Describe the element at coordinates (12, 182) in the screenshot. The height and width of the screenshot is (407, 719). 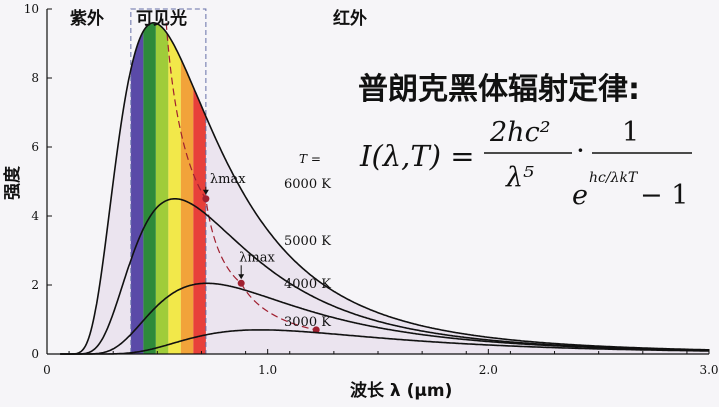
I see `y-axis-label: 强度` at that location.